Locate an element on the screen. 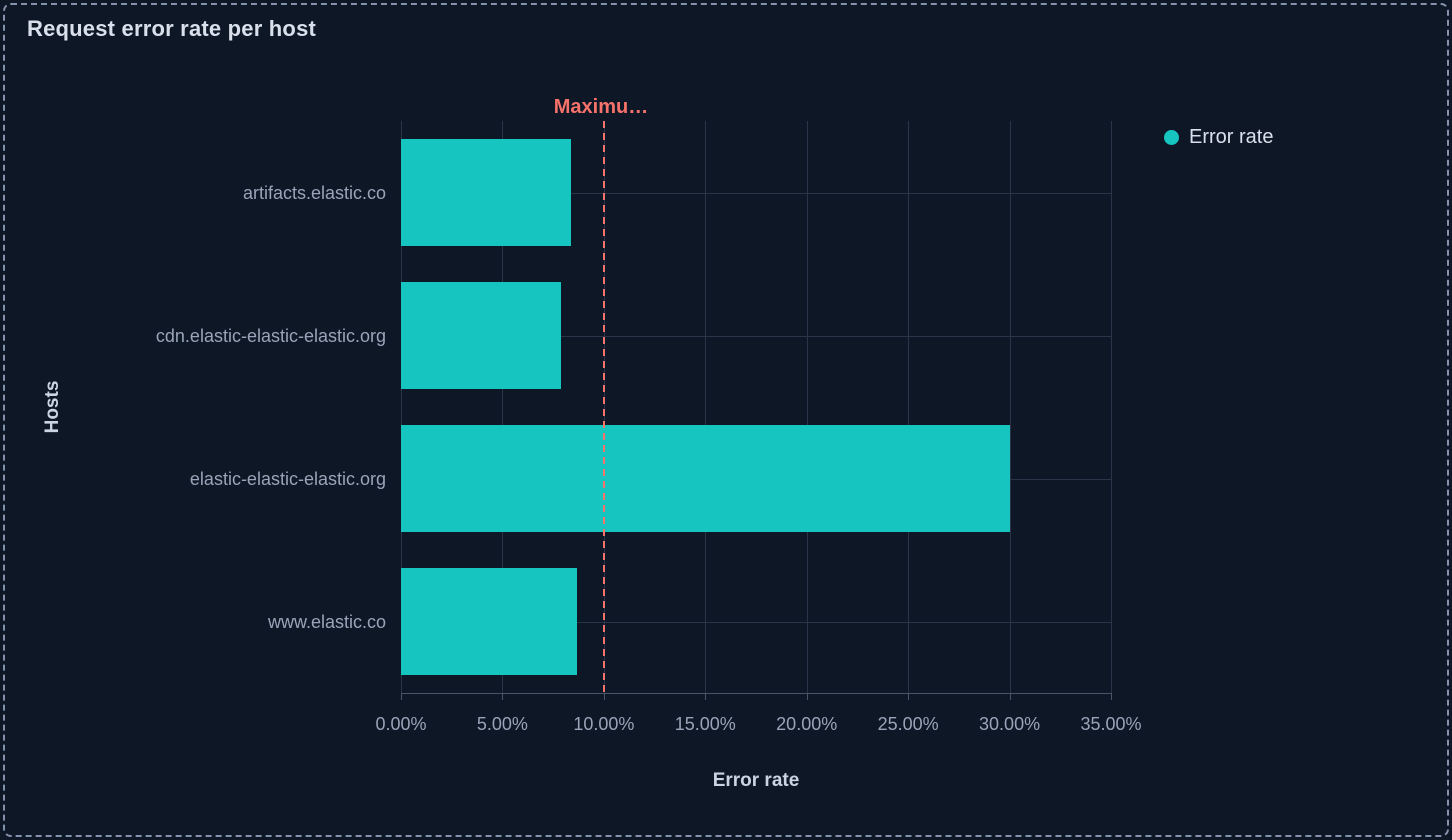 The width and height of the screenshot is (1452, 840). bar-www.elastic.co is located at coordinates (489, 621).